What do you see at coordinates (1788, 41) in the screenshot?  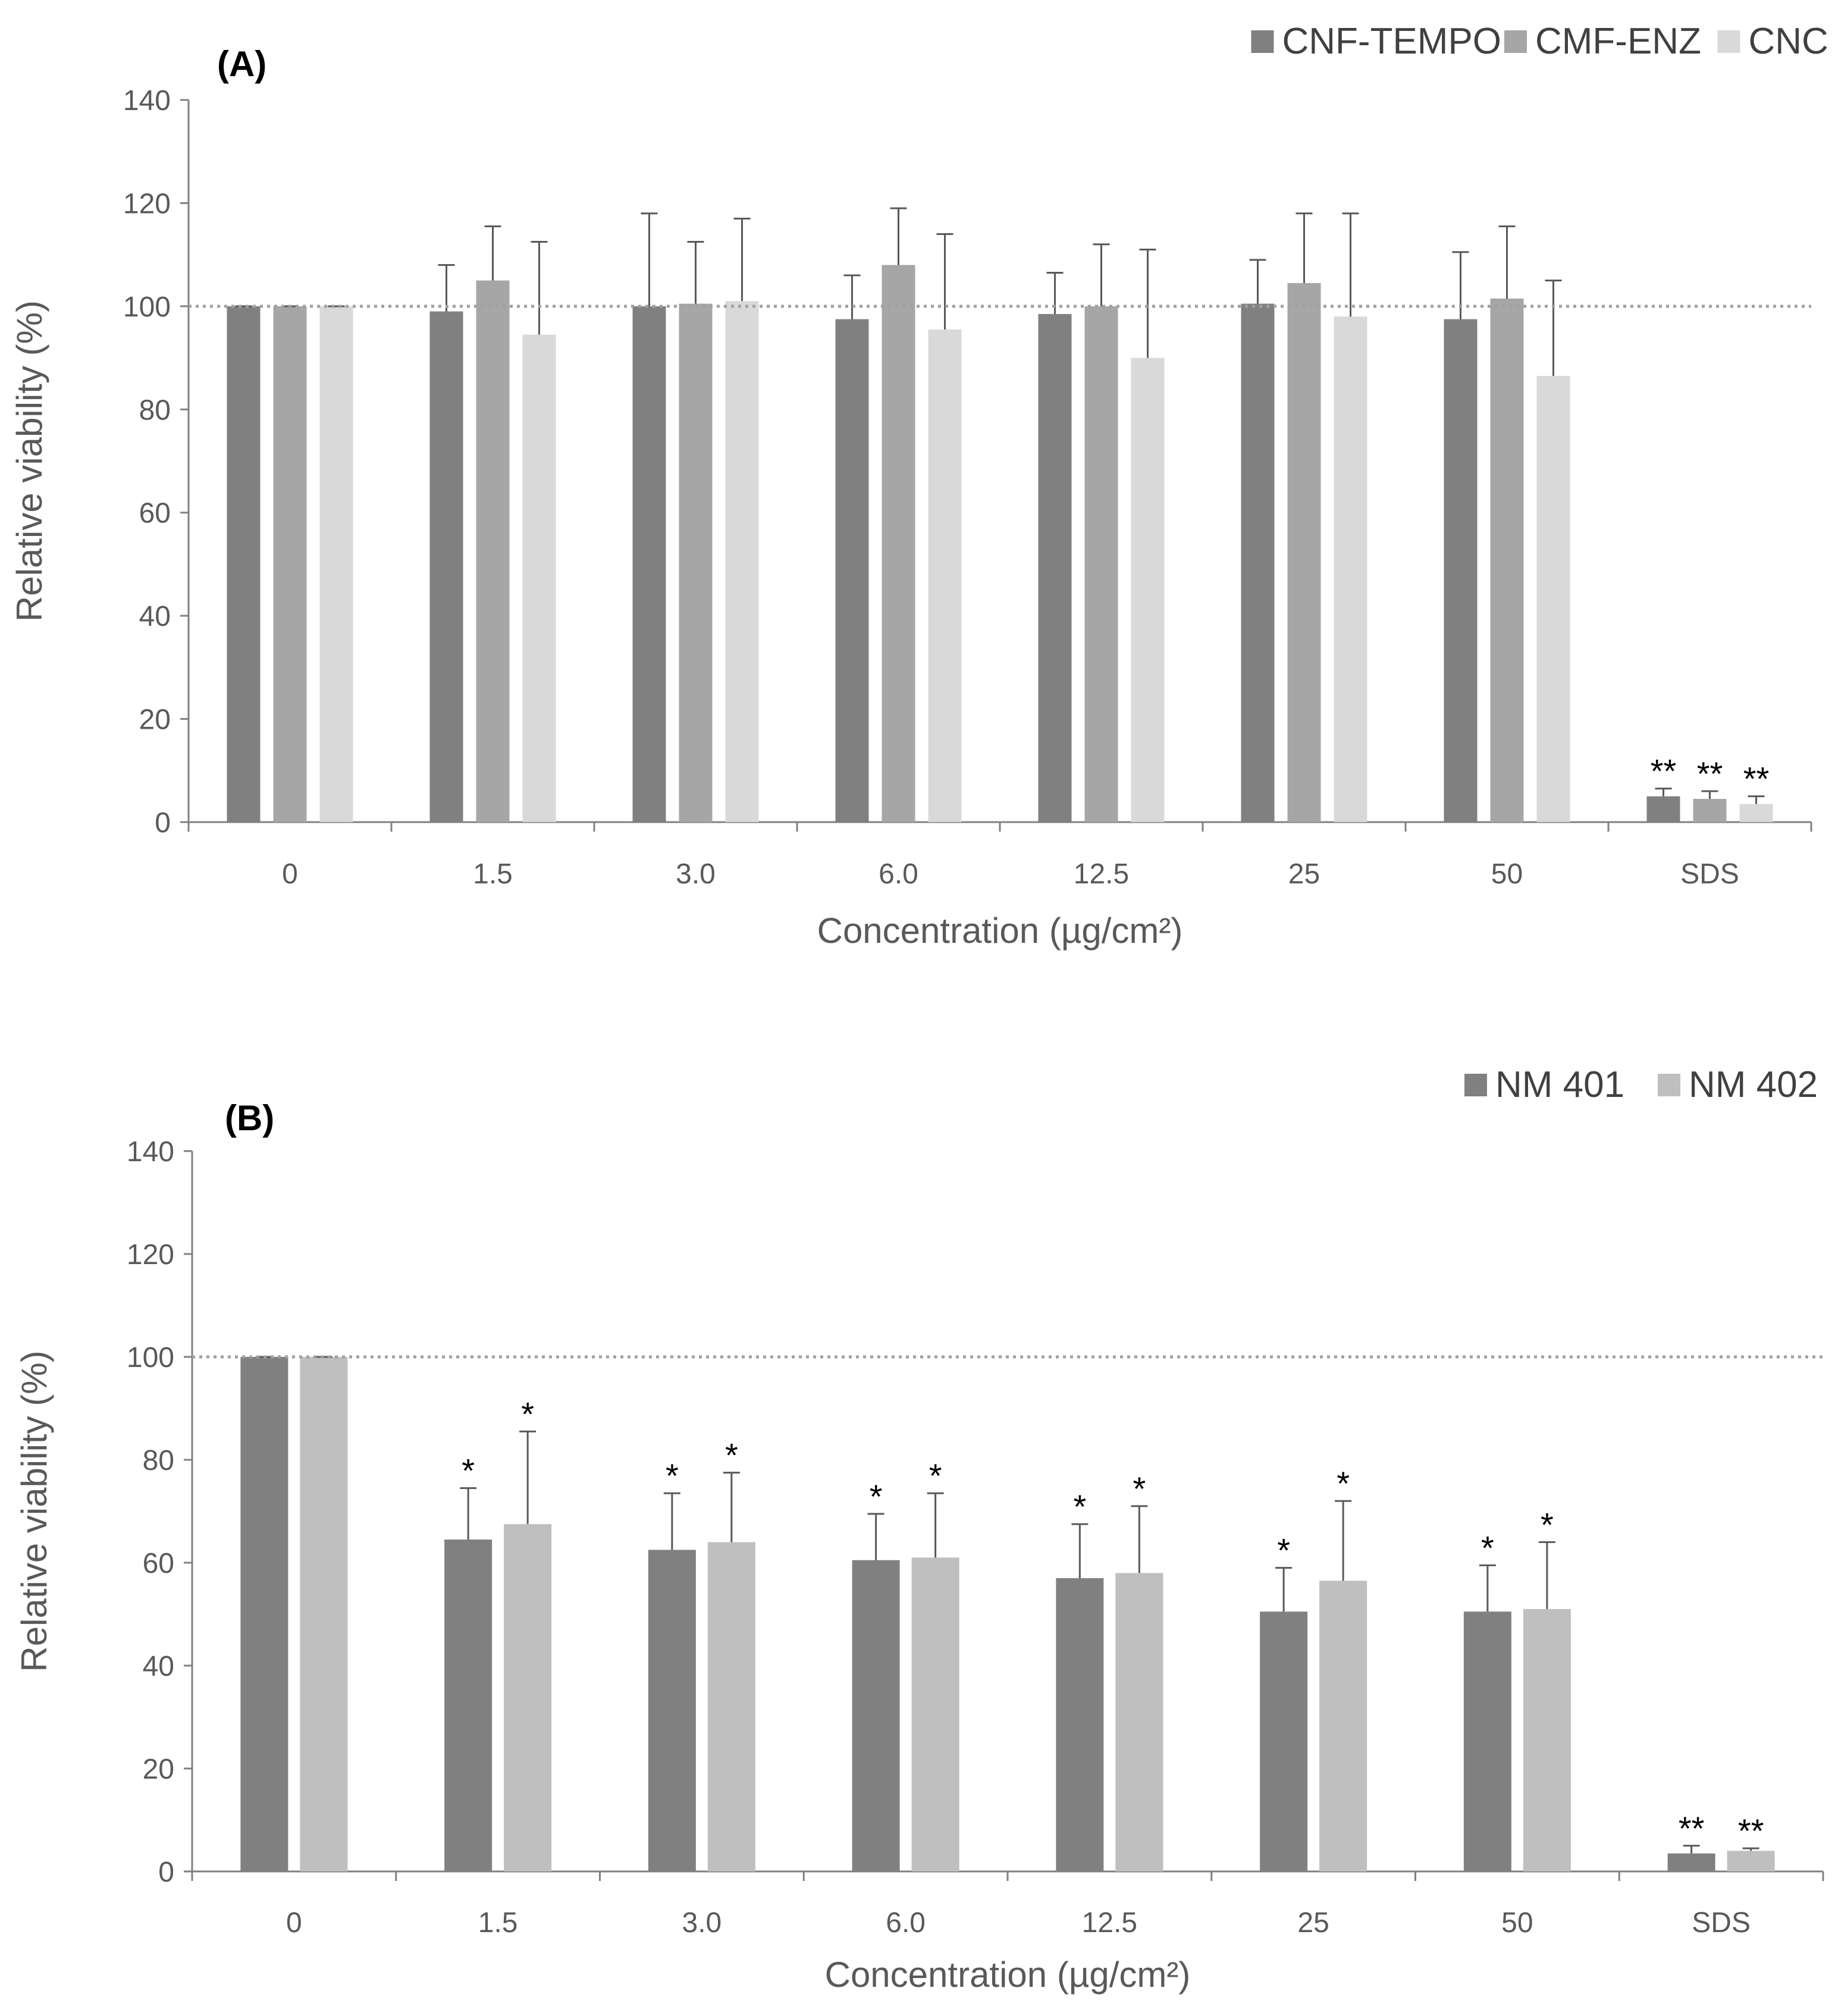 I see `legend-label: CNC` at bounding box center [1788, 41].